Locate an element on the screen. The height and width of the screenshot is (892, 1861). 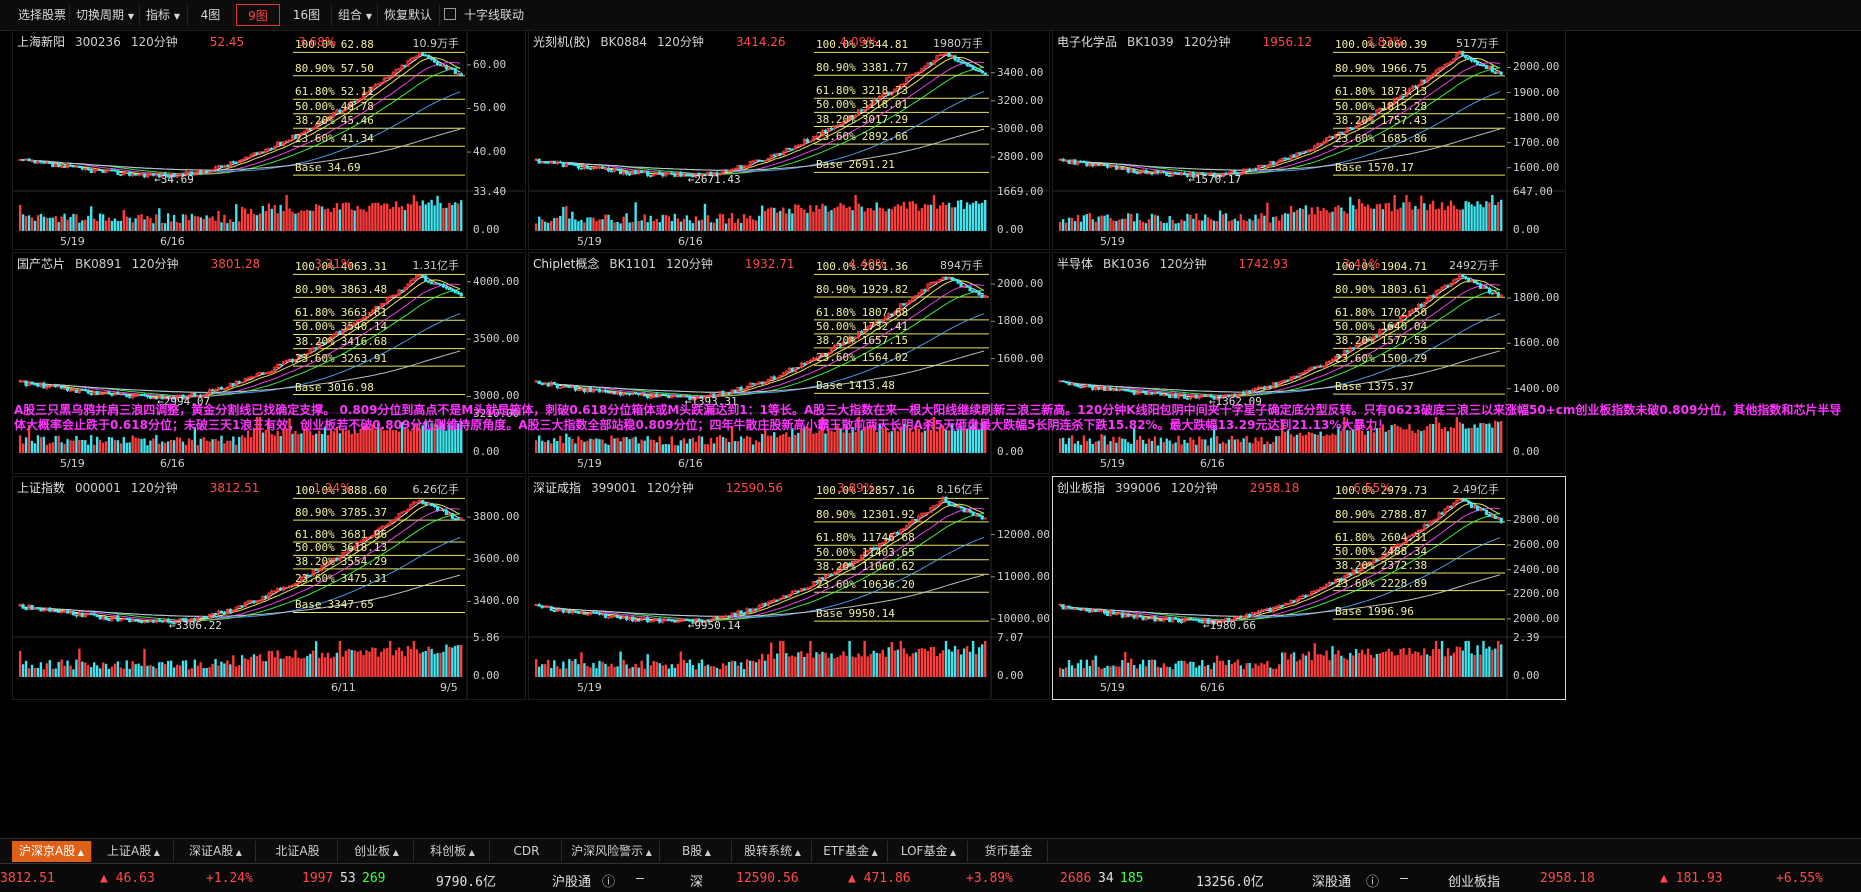
fib-level-label: 23.60% 2892.66 is located at coordinates (862, 137).